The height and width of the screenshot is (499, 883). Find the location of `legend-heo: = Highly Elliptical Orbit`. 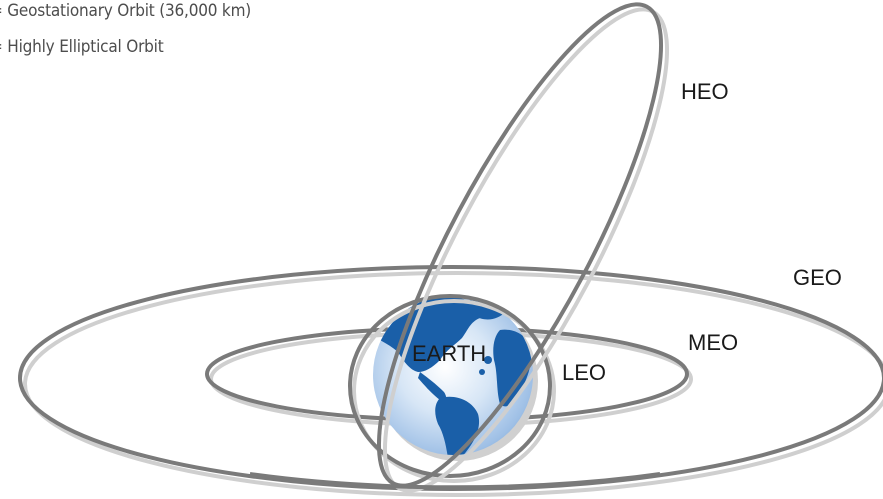

legend-heo: = Highly Elliptical Orbit is located at coordinates (82, 47).